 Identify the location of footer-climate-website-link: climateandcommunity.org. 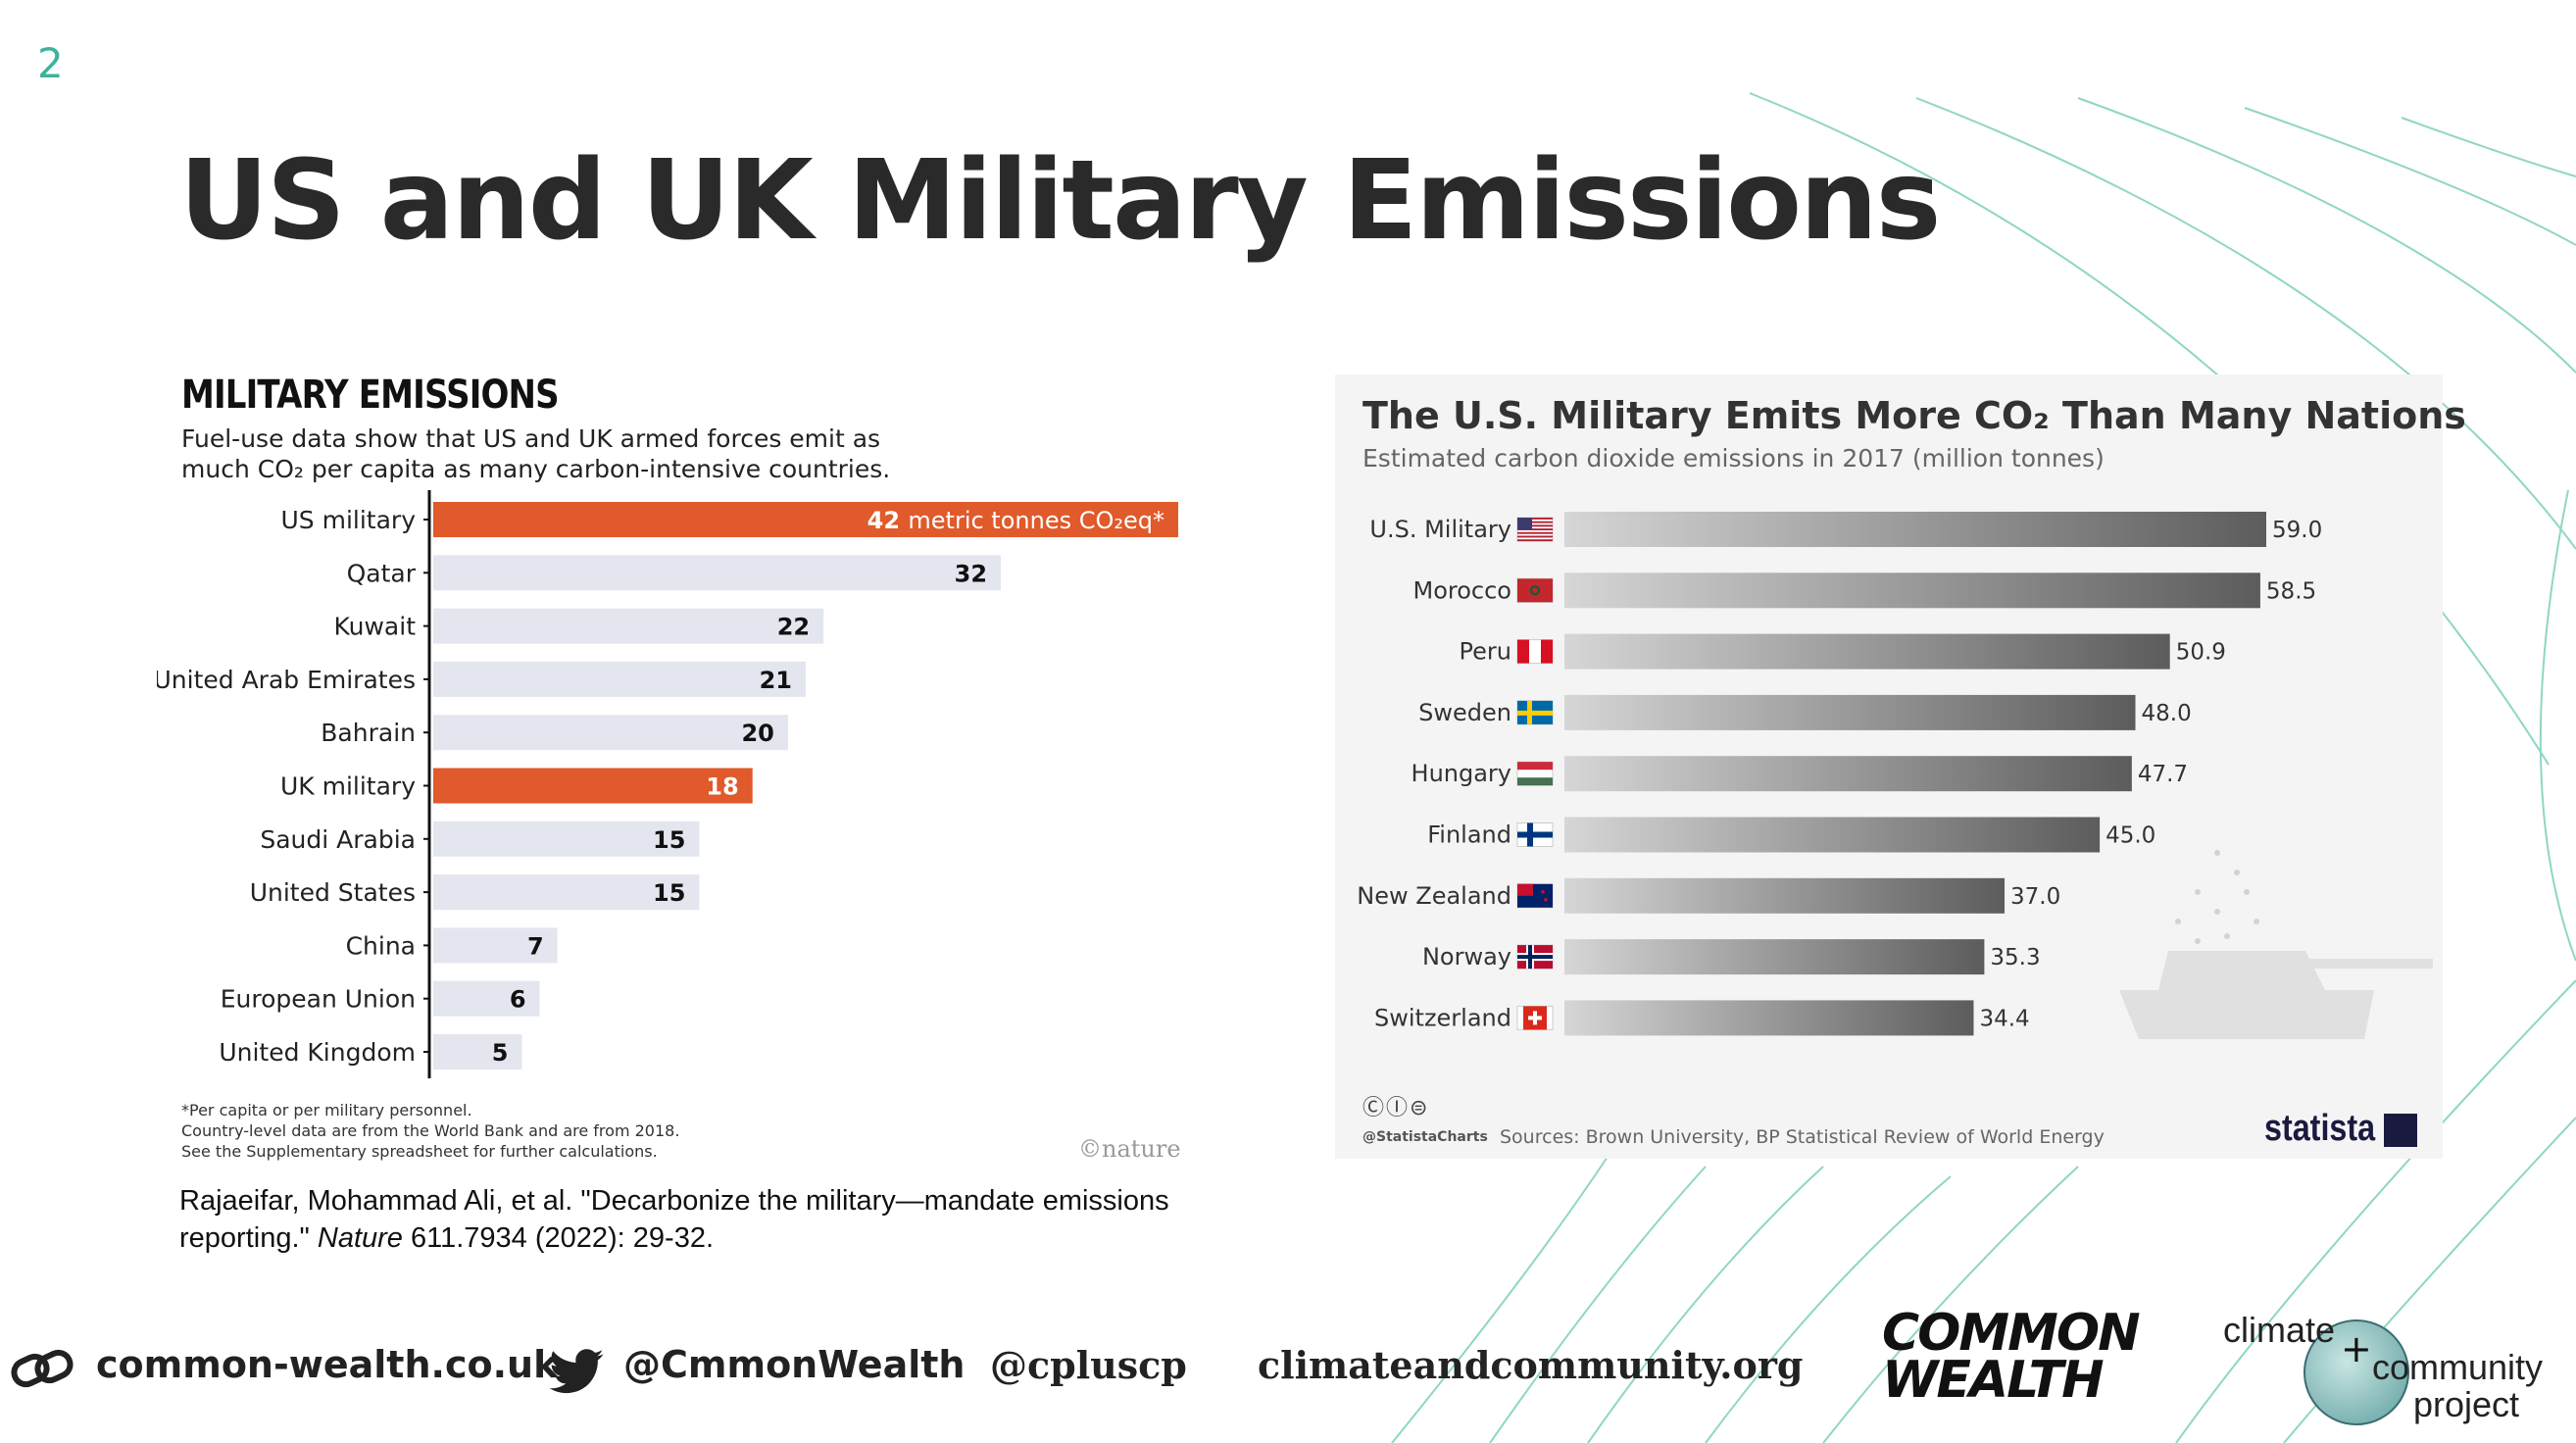
(1531, 1365).